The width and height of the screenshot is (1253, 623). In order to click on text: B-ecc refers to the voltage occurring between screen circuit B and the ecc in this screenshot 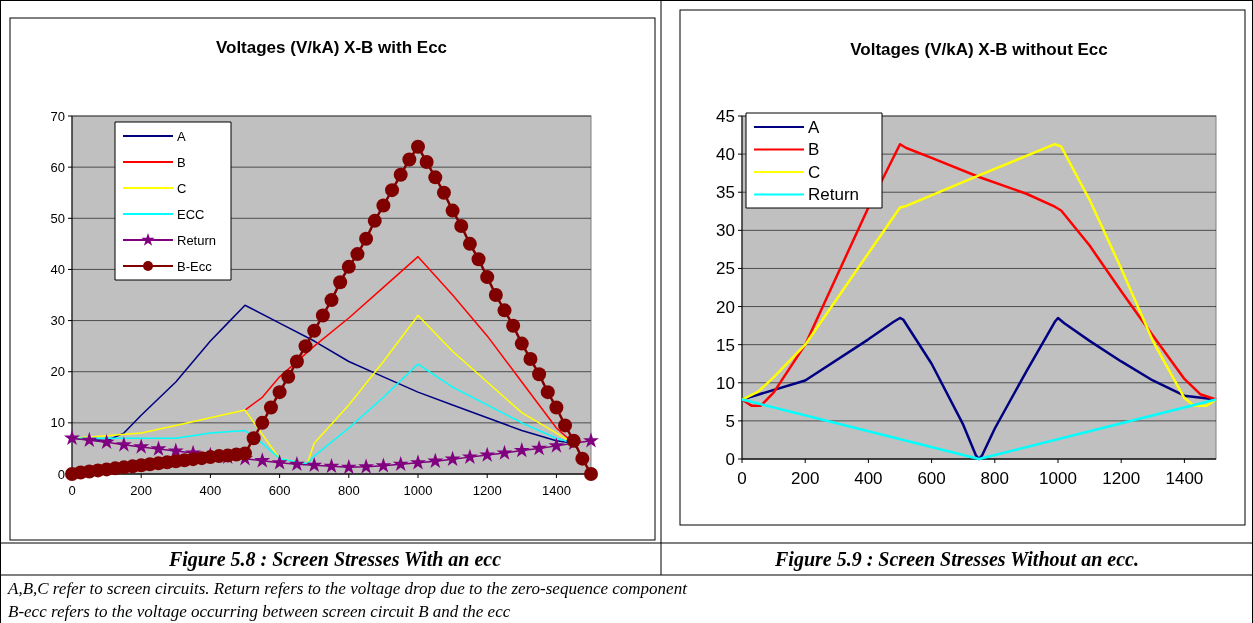, I will do `click(259, 611)`.